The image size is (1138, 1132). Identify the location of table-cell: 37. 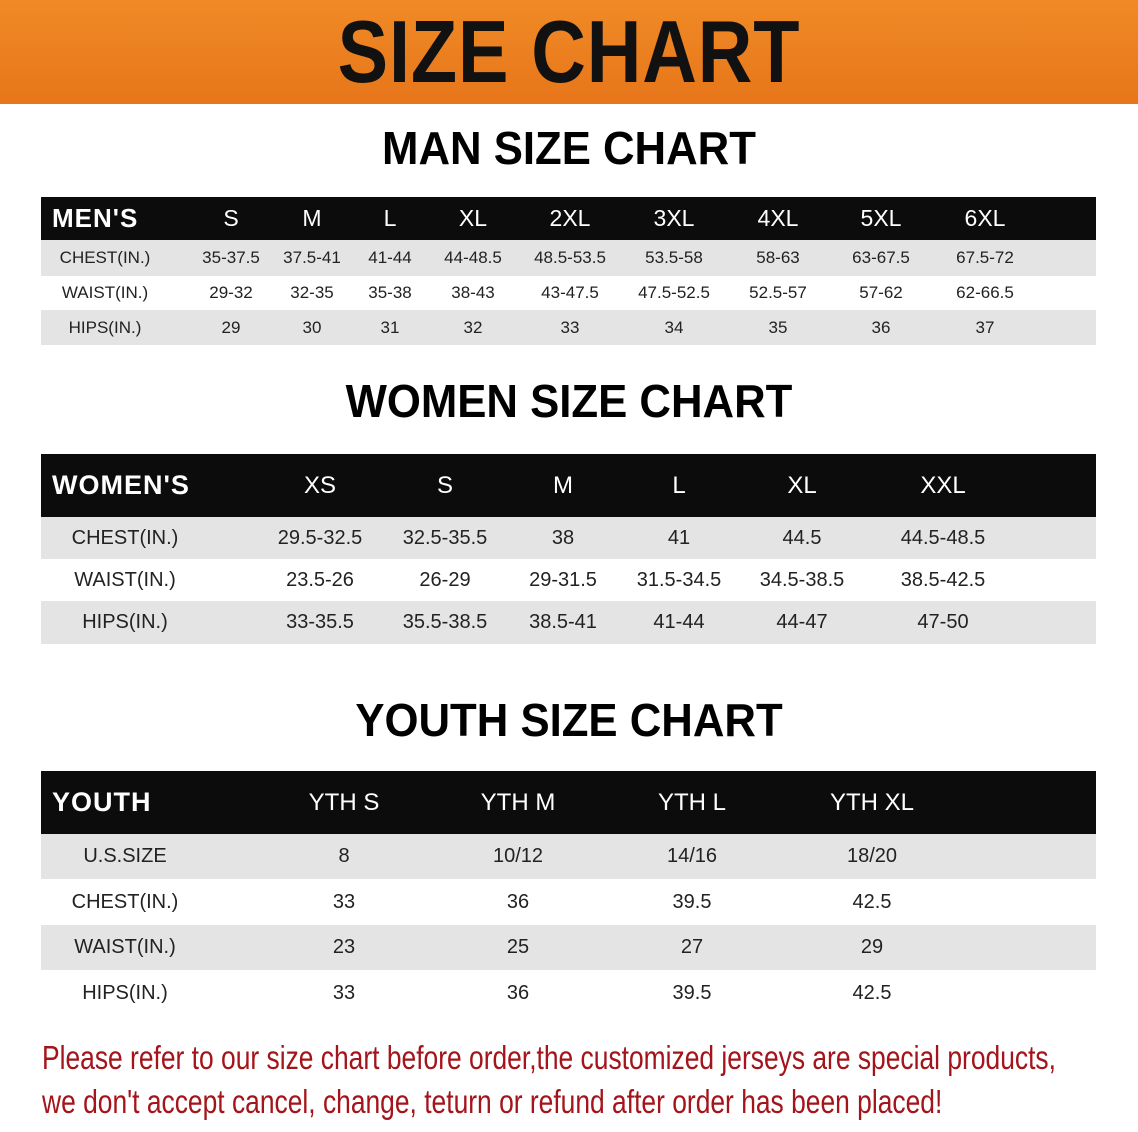
(985, 327).